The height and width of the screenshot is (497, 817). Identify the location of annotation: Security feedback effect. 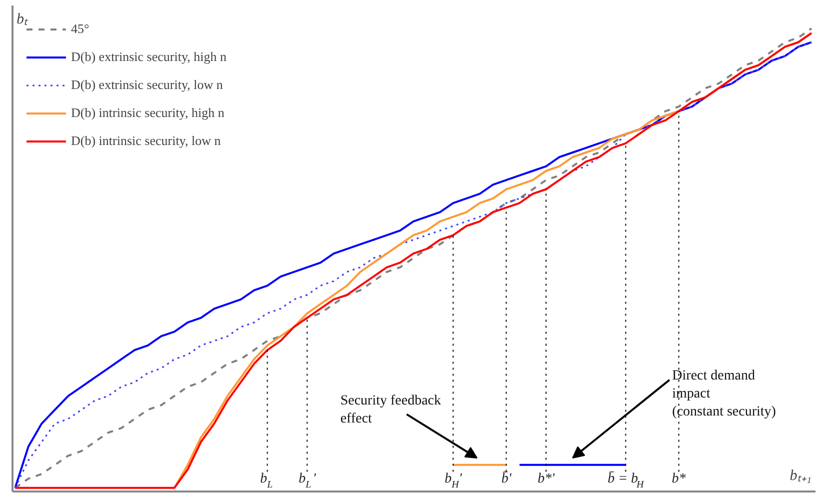
(391, 410).